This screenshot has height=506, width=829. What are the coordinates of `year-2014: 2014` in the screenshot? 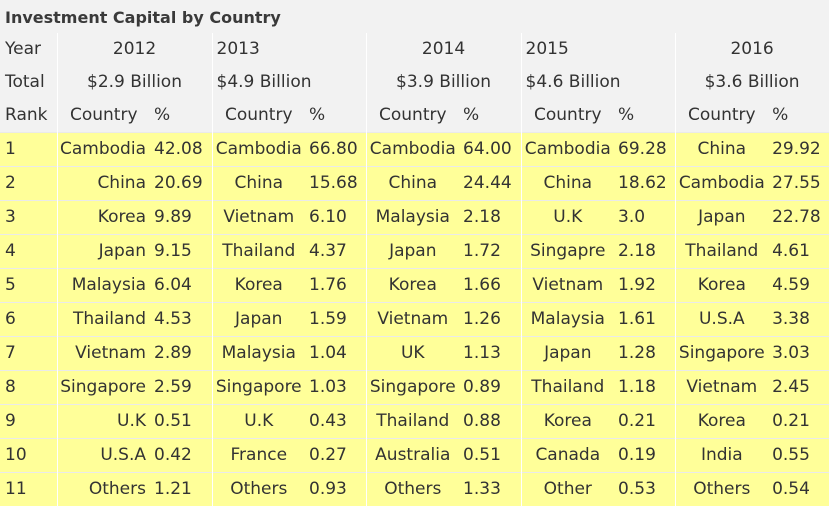 It's located at (443, 49).